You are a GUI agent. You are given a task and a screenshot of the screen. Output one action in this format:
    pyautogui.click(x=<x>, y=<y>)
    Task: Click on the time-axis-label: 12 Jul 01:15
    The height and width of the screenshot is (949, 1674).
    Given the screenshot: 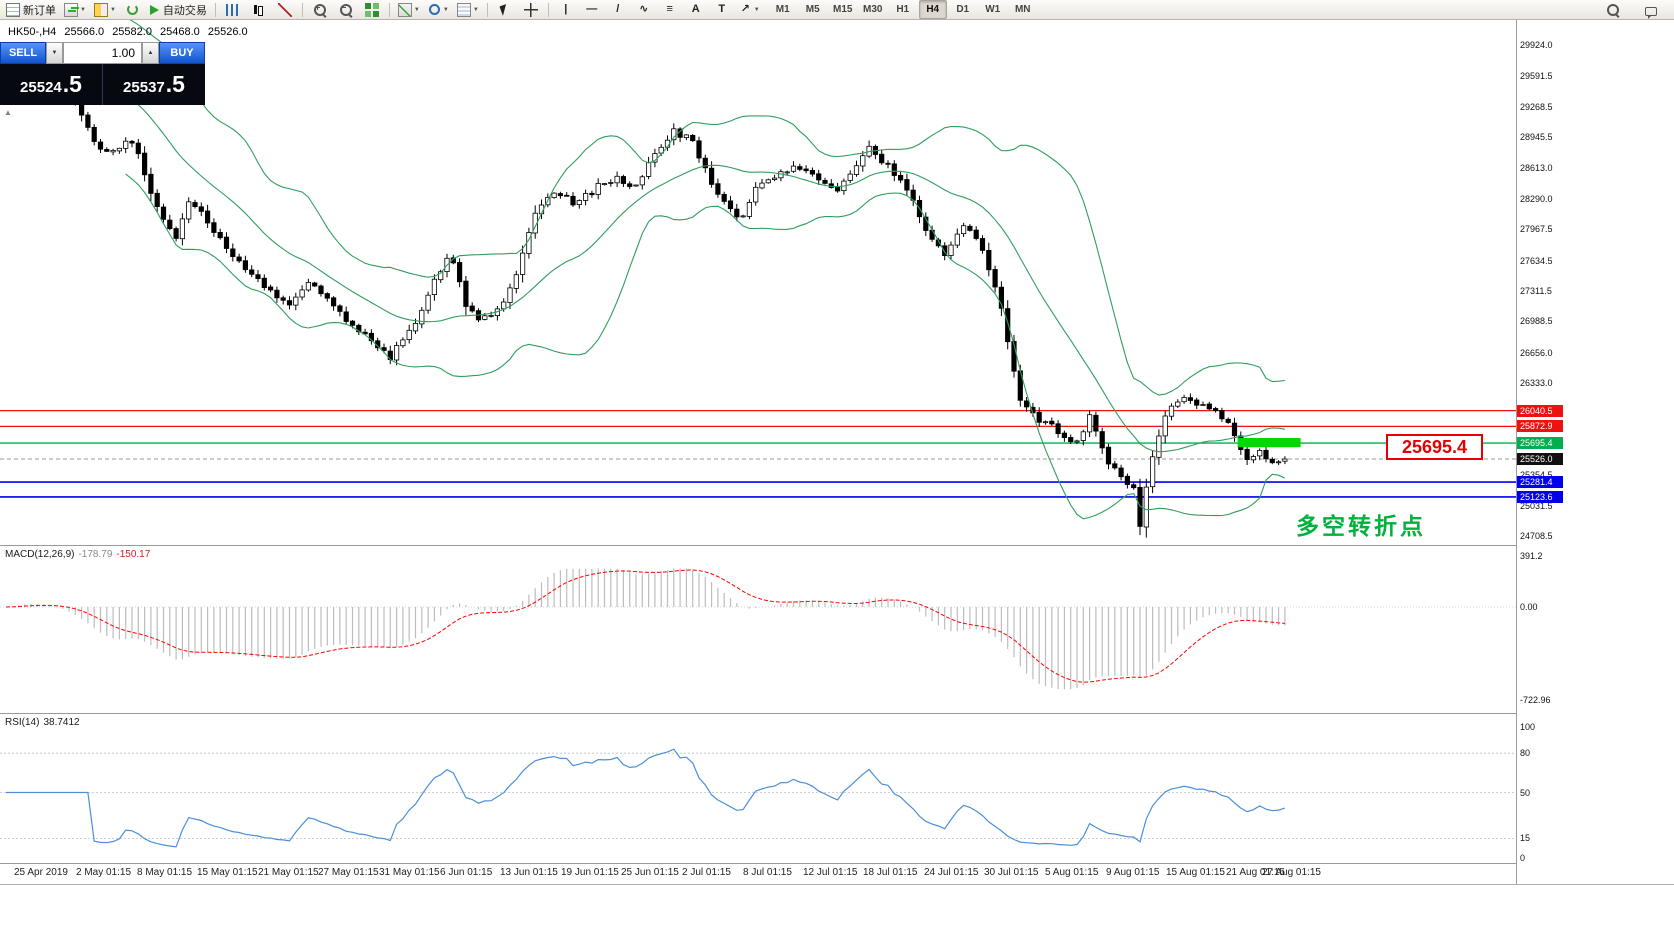 What is the action you would take?
    pyautogui.click(x=830, y=872)
    